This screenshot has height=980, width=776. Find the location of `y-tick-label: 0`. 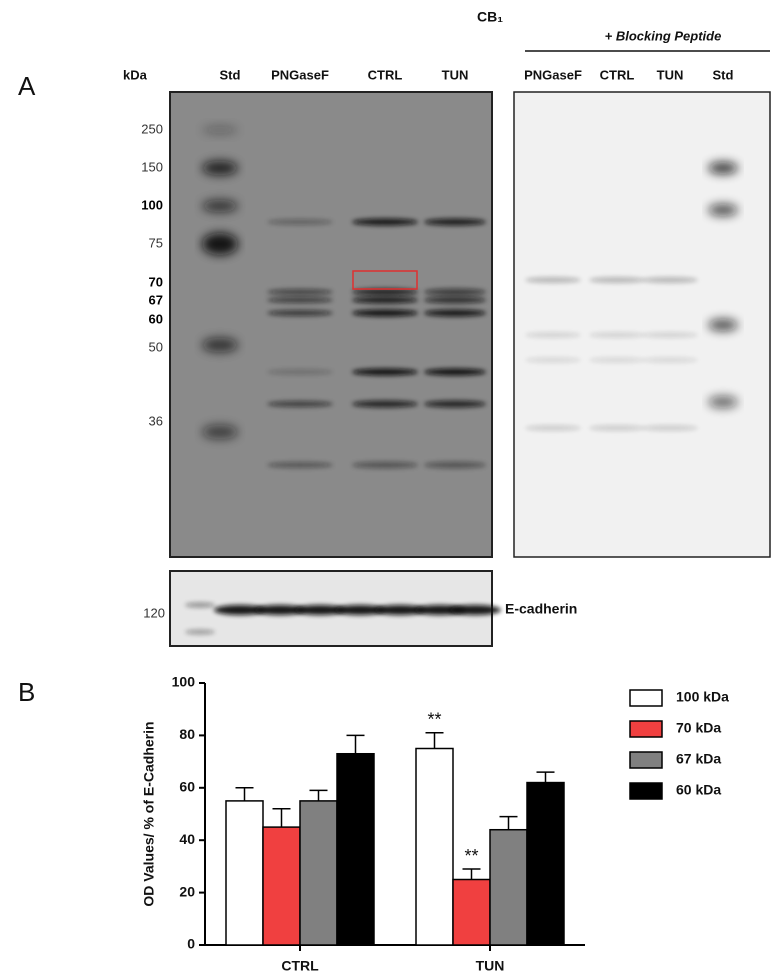

y-tick-label: 0 is located at coordinates (191, 944).